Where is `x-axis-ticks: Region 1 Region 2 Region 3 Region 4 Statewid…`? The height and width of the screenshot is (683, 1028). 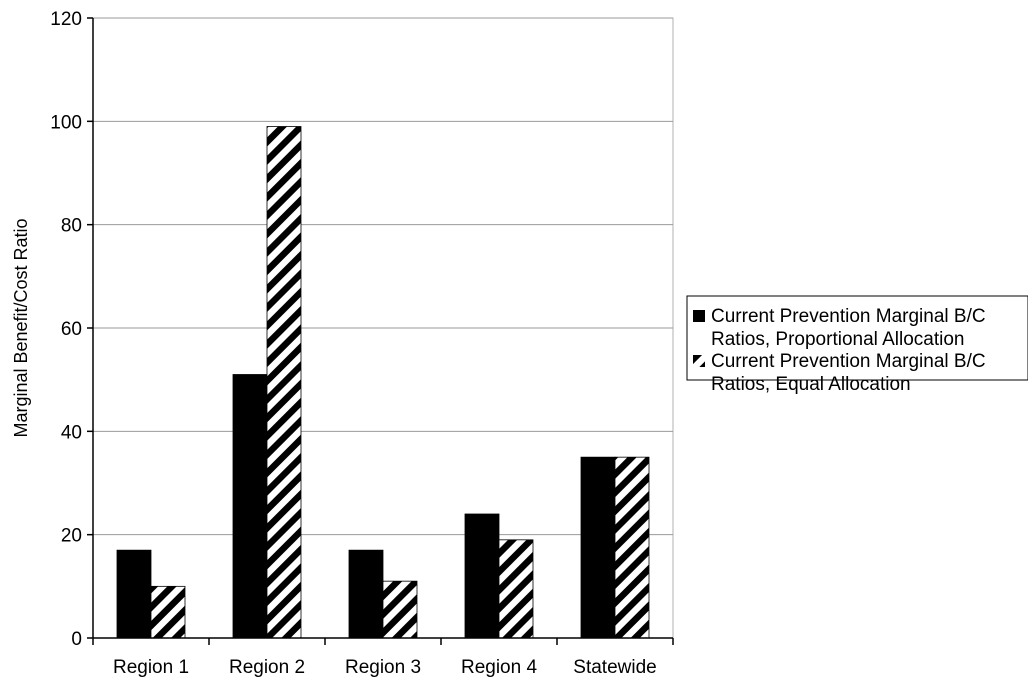 x-axis-ticks: Region 1 Region 2 Region 3 Region 4 Statewid… is located at coordinates (383, 658).